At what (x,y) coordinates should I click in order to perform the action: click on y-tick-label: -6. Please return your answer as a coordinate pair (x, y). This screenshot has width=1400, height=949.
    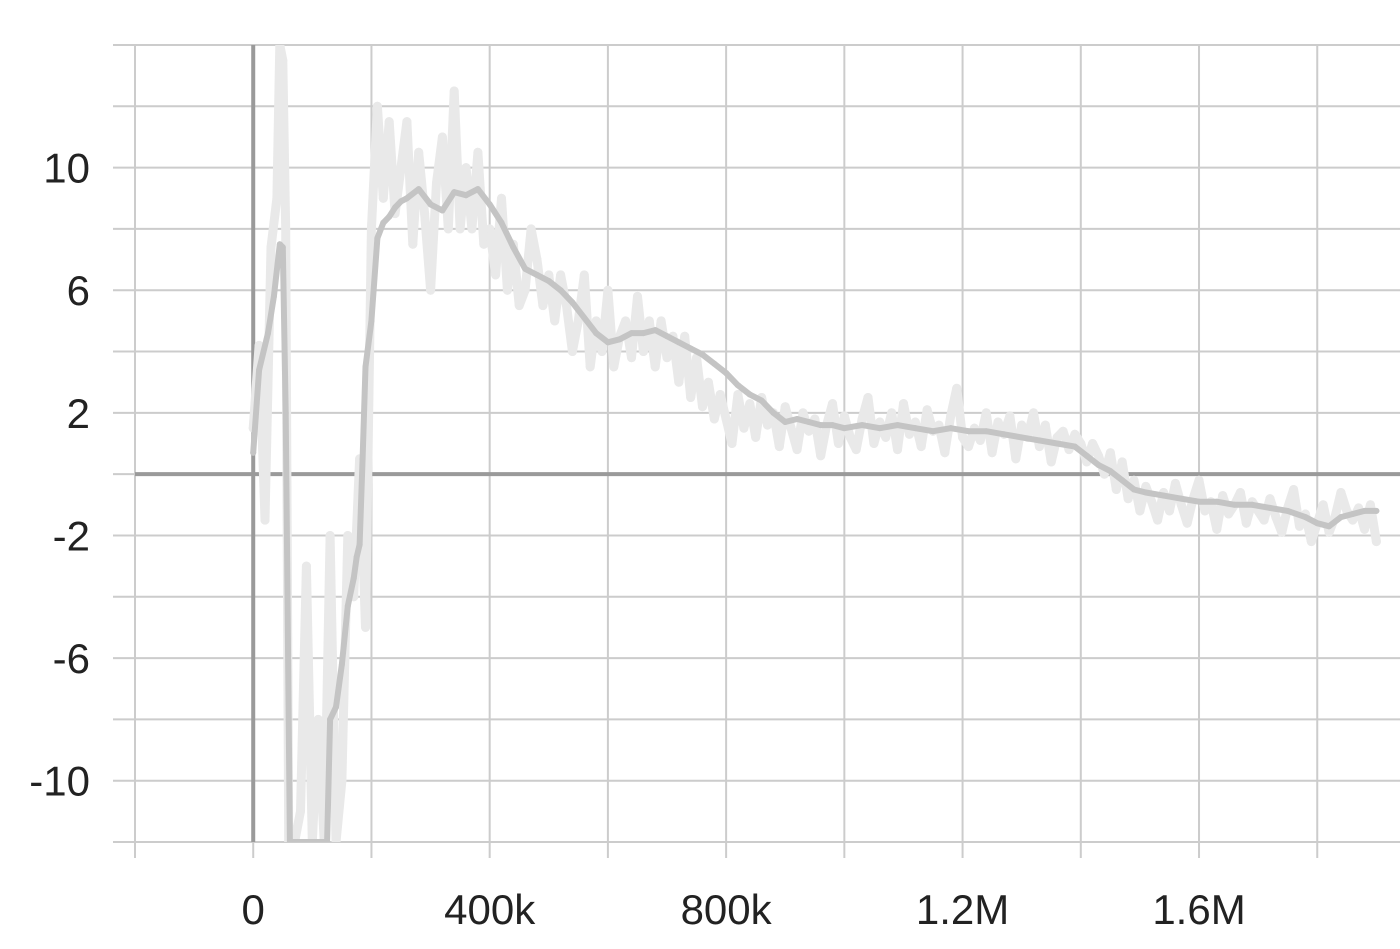
    Looking at the image, I should click on (71, 658).